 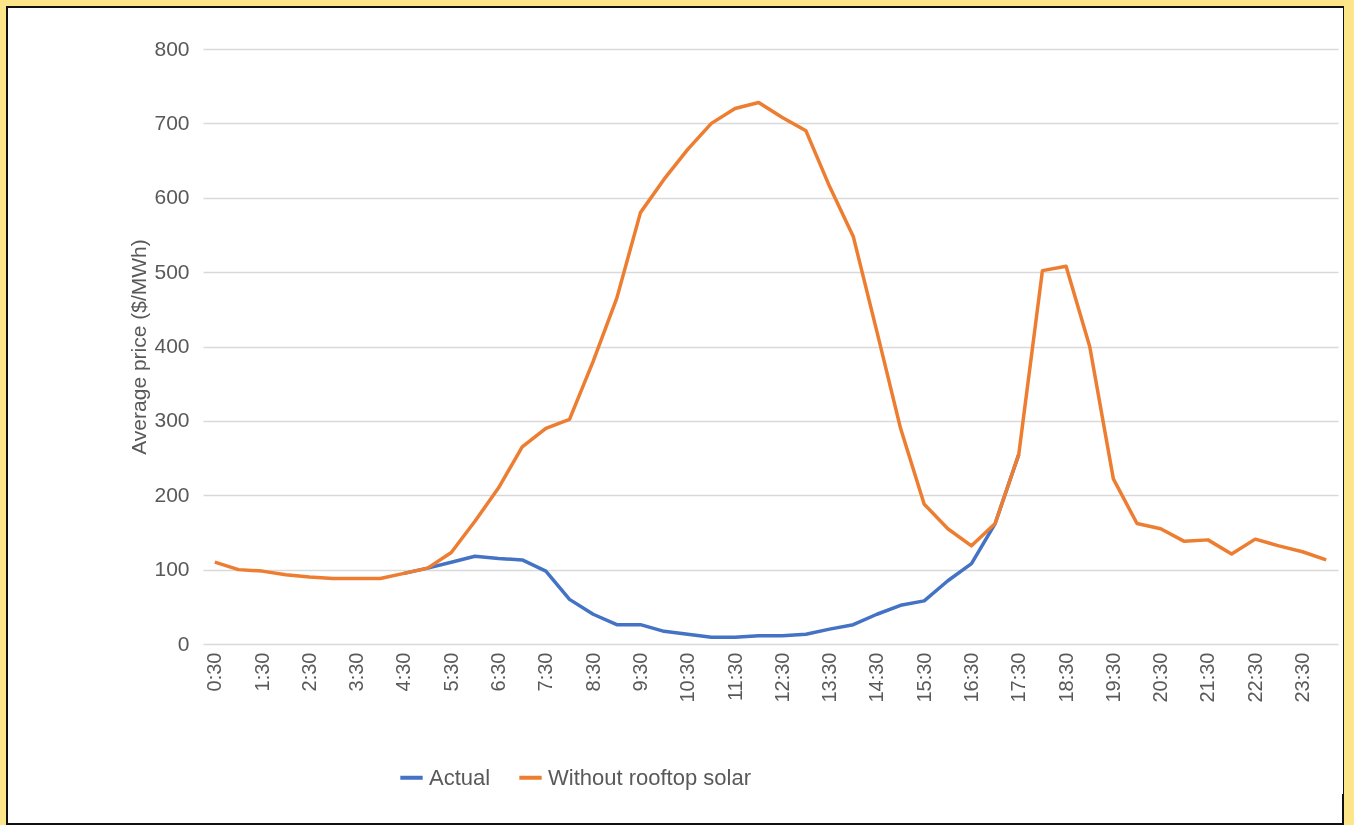 I want to click on x-tick-label: 4:30, so click(x=403, y=672).